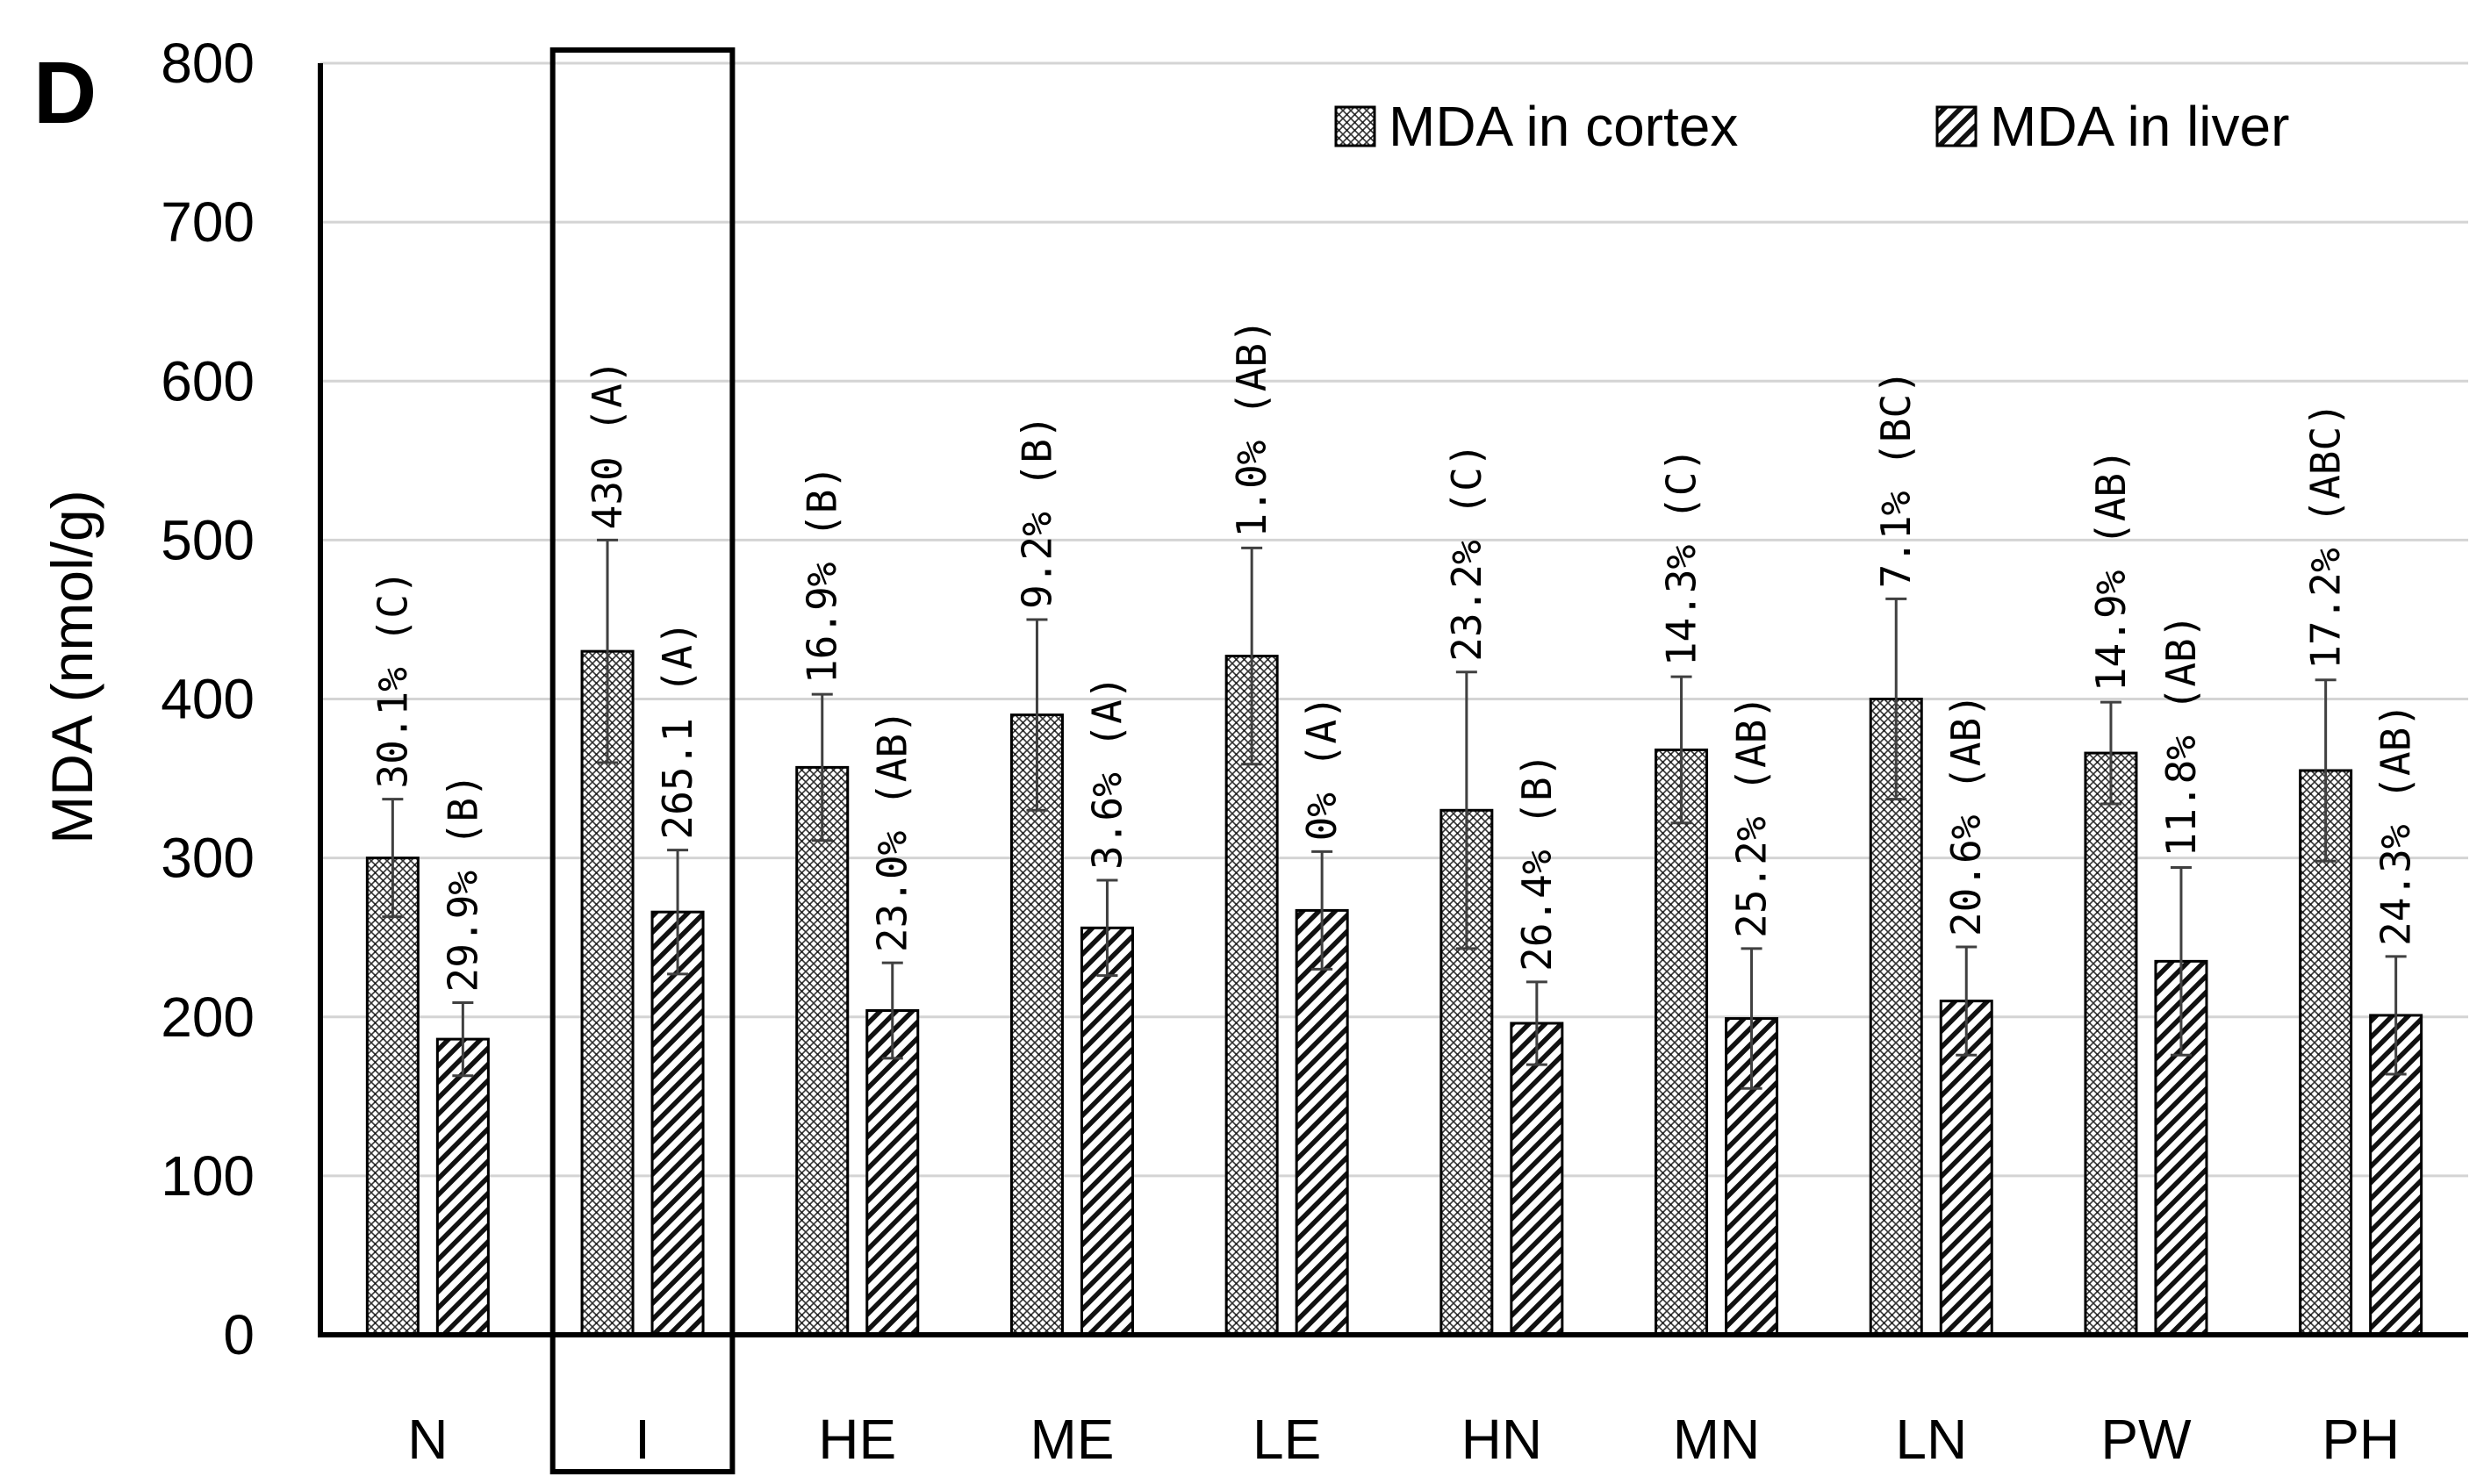  What do you see at coordinates (2396, 824) in the screenshot?
I see `data-label: 24.3% (AB)` at bounding box center [2396, 824].